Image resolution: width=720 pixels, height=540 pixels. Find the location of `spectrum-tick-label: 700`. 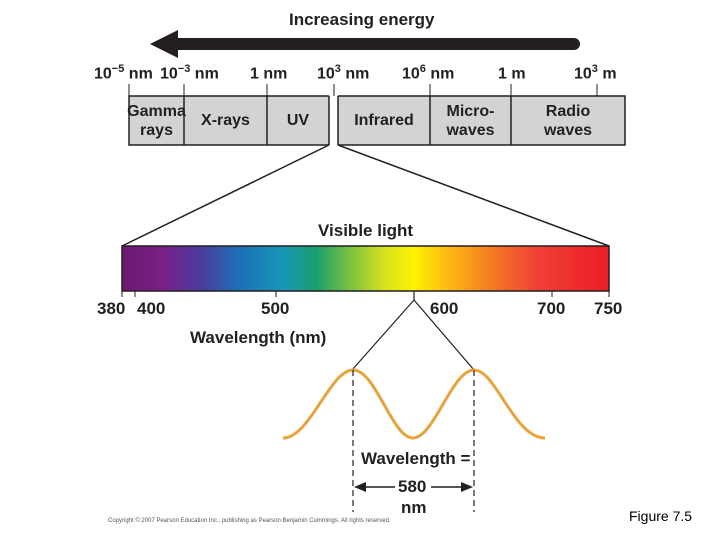

spectrum-tick-label: 700 is located at coordinates (551, 308).